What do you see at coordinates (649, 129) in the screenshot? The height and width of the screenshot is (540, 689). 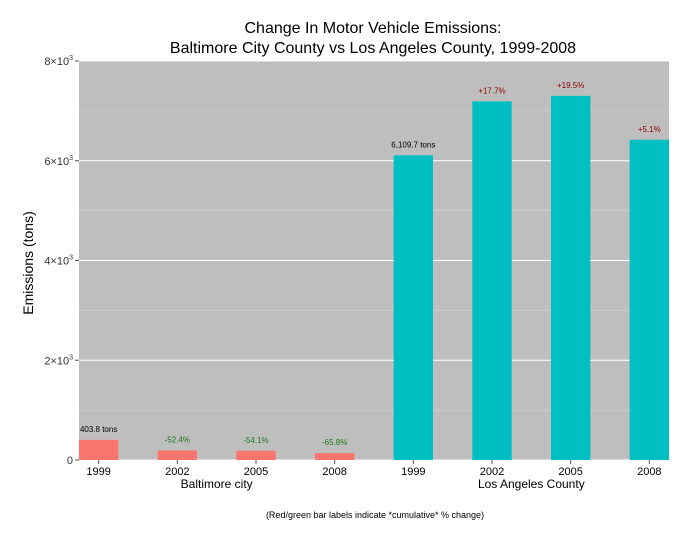 I see `bar-value-label: +5.1%` at bounding box center [649, 129].